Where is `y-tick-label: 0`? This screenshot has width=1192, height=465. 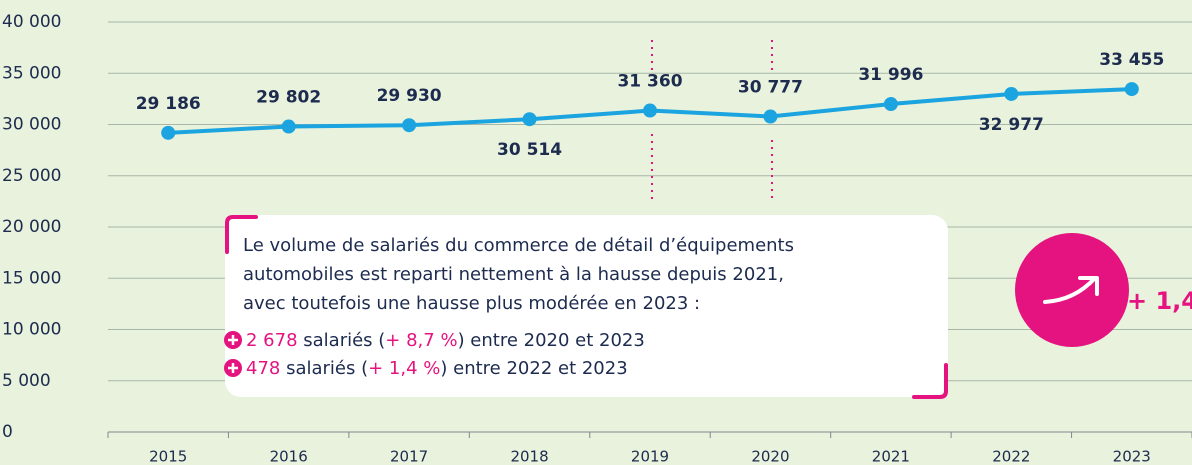
y-tick-label: 0 is located at coordinates (7, 432).